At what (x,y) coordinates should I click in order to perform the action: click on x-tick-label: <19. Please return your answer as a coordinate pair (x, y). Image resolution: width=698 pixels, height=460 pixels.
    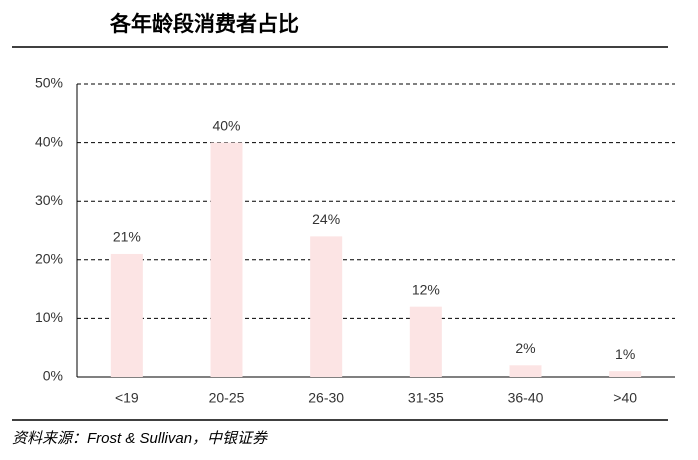
    Looking at the image, I should click on (127, 398).